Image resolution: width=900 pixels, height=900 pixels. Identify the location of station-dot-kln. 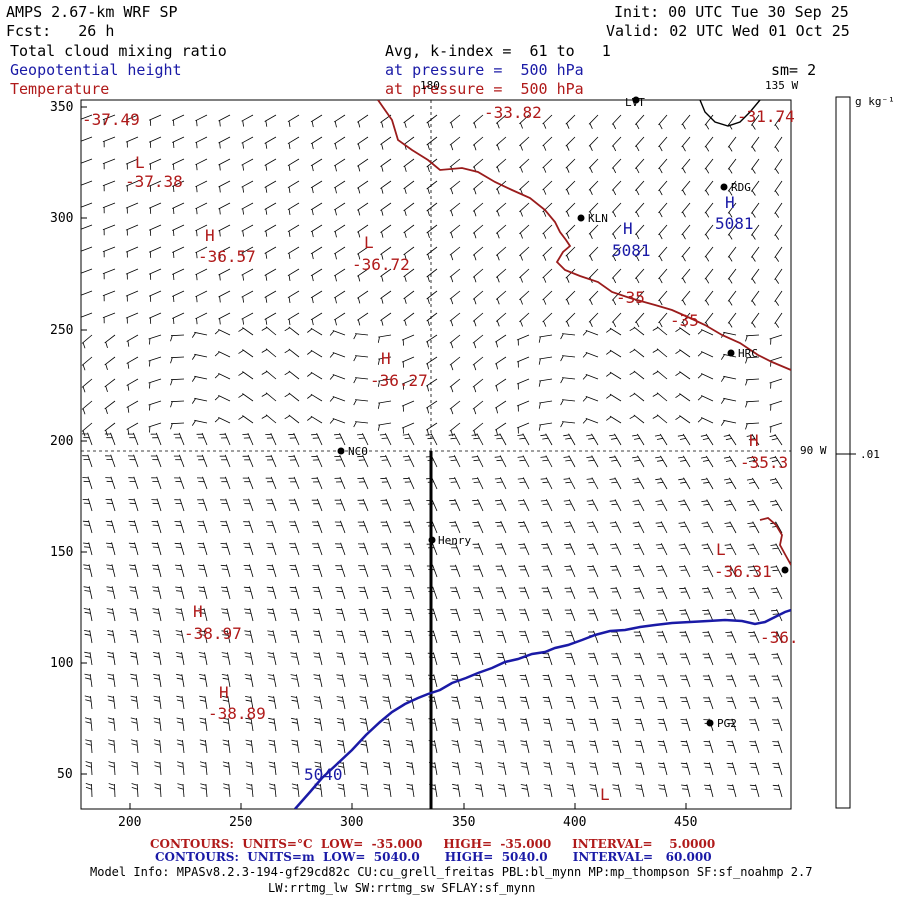
(581, 218).